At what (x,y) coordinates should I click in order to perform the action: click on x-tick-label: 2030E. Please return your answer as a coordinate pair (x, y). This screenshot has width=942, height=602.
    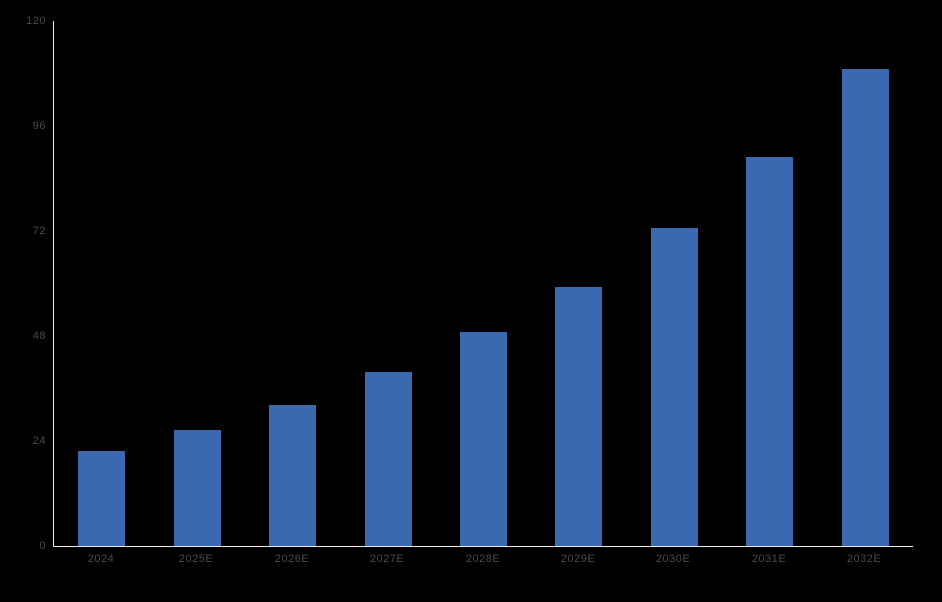
    Looking at the image, I should click on (673, 559).